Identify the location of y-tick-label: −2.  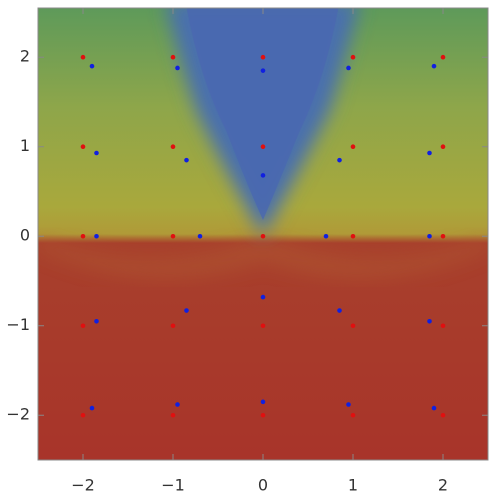
(18, 414).